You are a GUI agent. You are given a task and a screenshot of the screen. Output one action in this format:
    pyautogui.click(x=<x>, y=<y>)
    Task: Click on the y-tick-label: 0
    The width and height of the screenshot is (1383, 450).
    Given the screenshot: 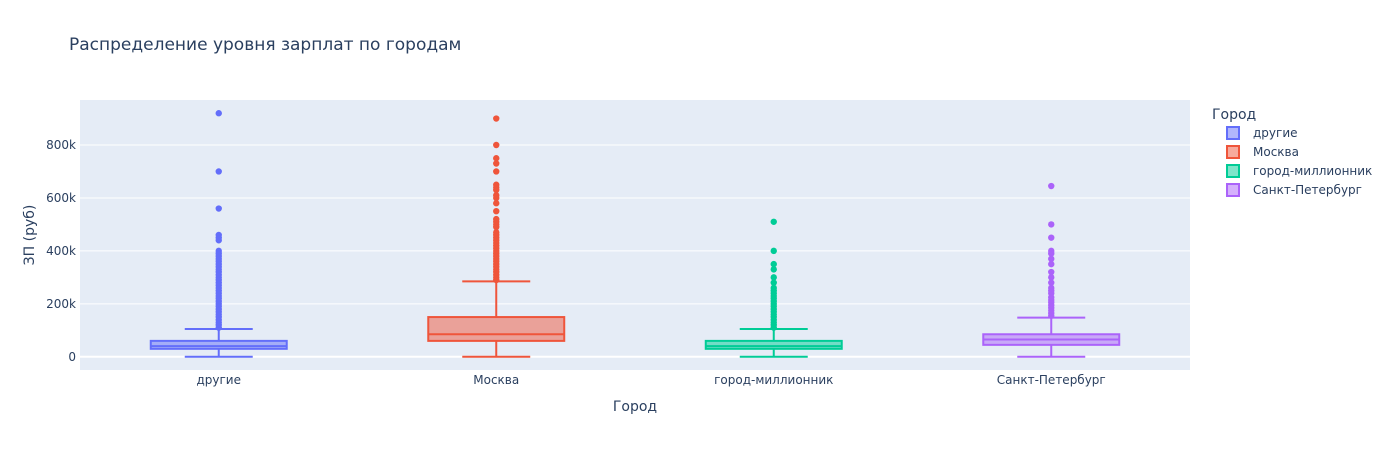 What is the action you would take?
    pyautogui.click(x=72, y=357)
    